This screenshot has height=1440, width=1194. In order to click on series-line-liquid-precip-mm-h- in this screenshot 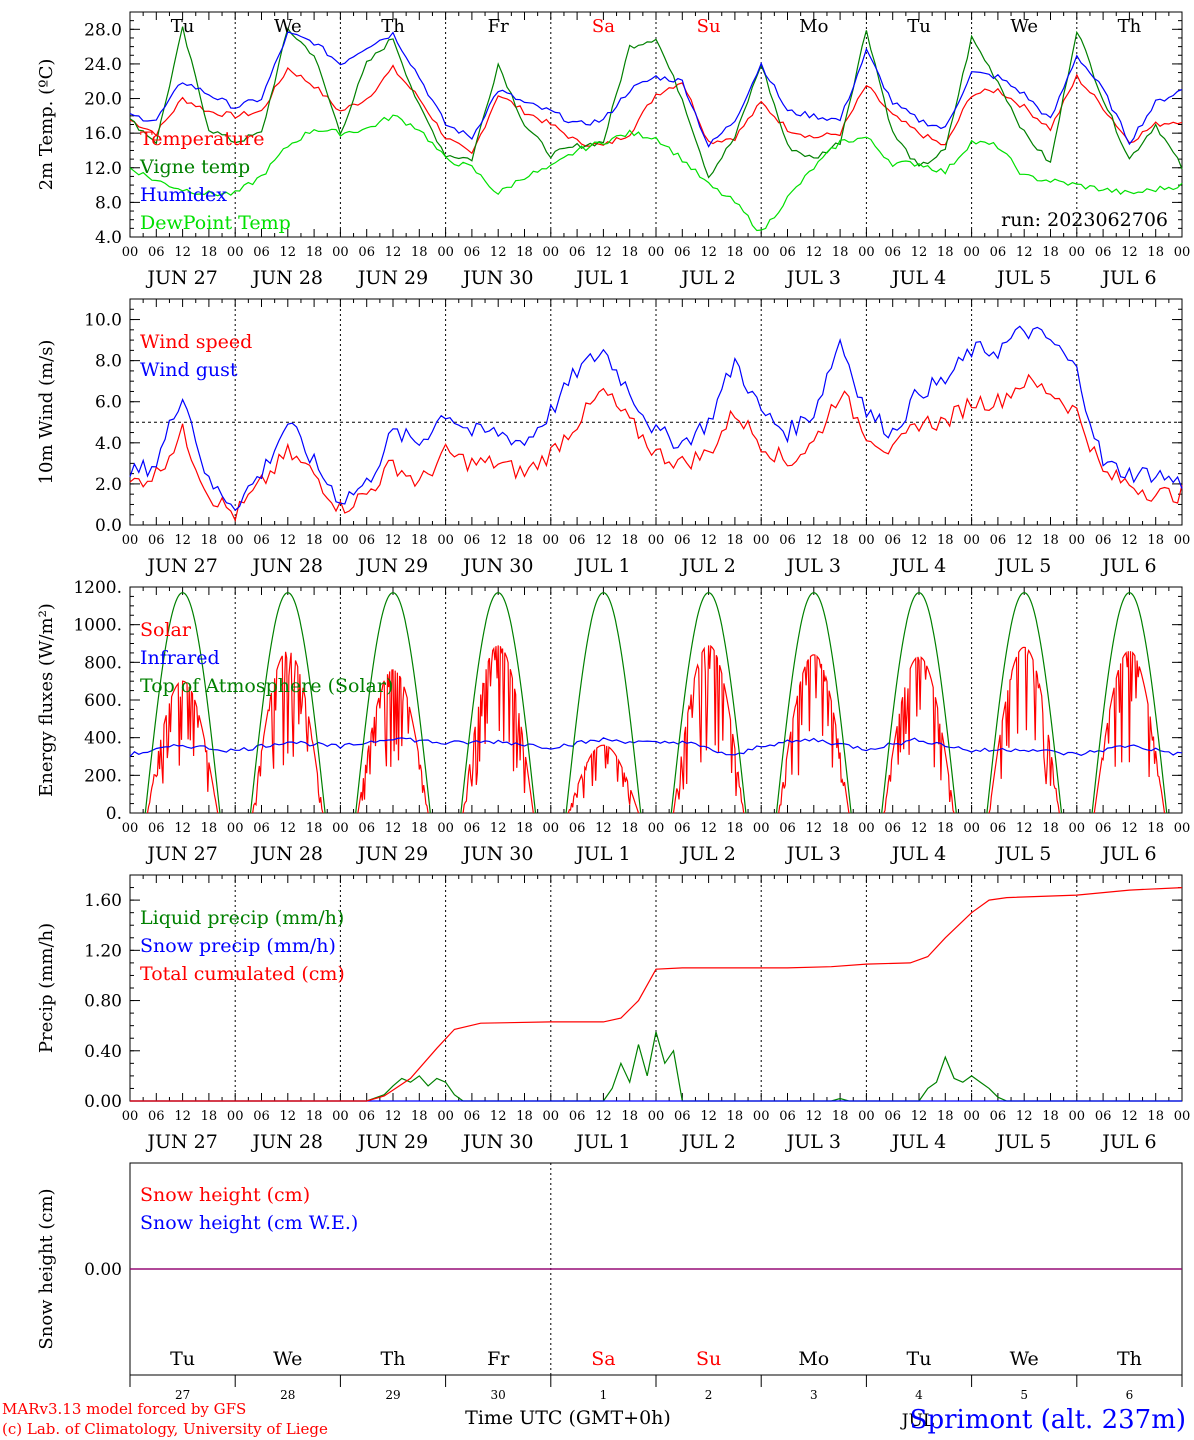, I will do `click(656, 1066)`.